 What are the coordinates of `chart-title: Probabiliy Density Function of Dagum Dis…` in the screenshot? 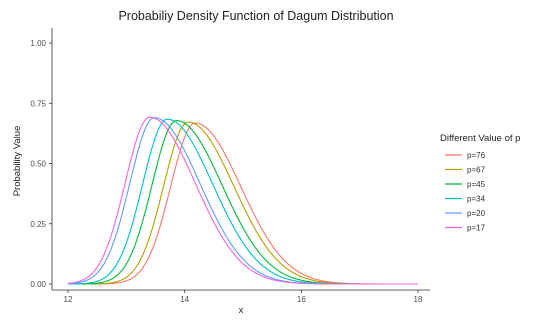 It's located at (255, 16).